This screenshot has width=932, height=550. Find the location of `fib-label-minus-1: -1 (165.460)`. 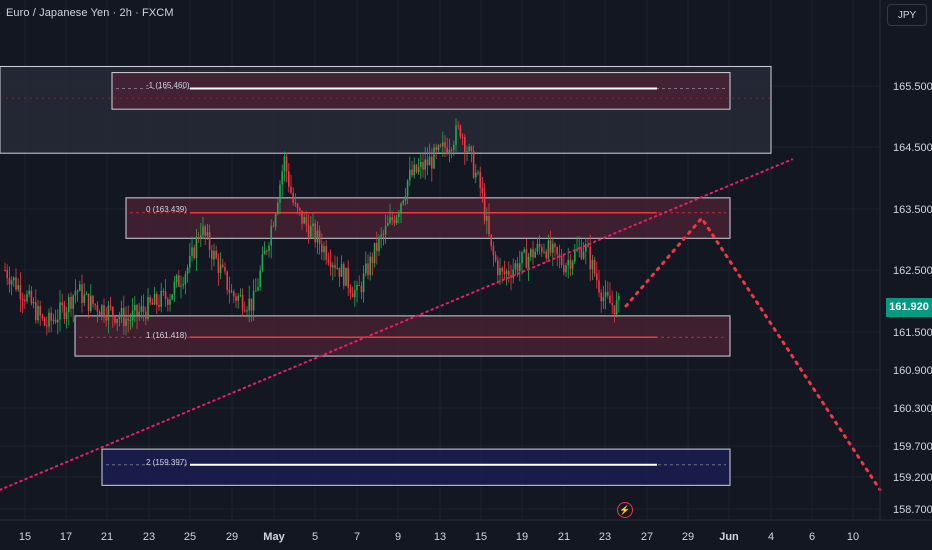

fib-label-minus-1: -1 (165.460) is located at coordinates (168, 85).